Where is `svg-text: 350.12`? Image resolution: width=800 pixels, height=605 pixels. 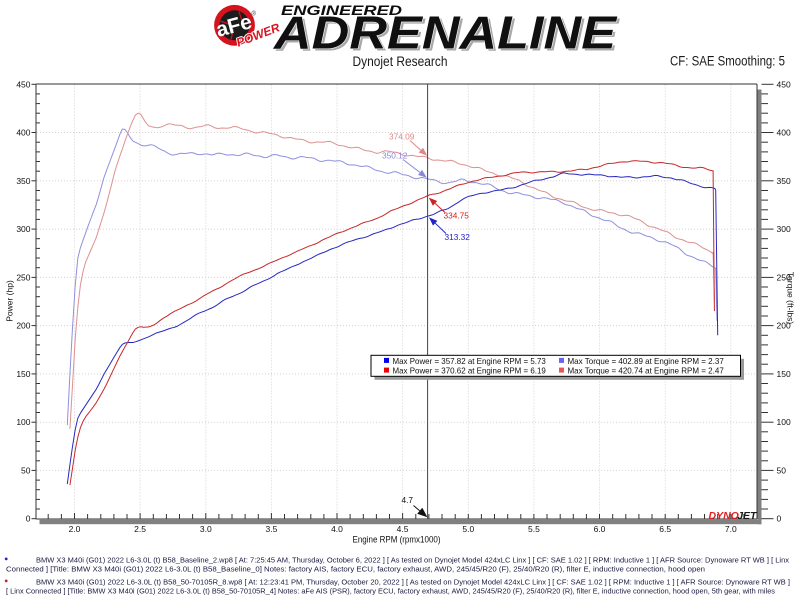
svg-text: 350.12 is located at coordinates (395, 156).